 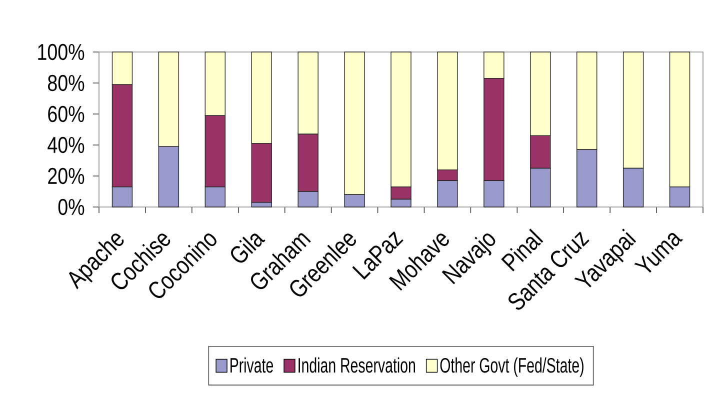 I want to click on y-tick-label: 40%, so click(x=66, y=145).